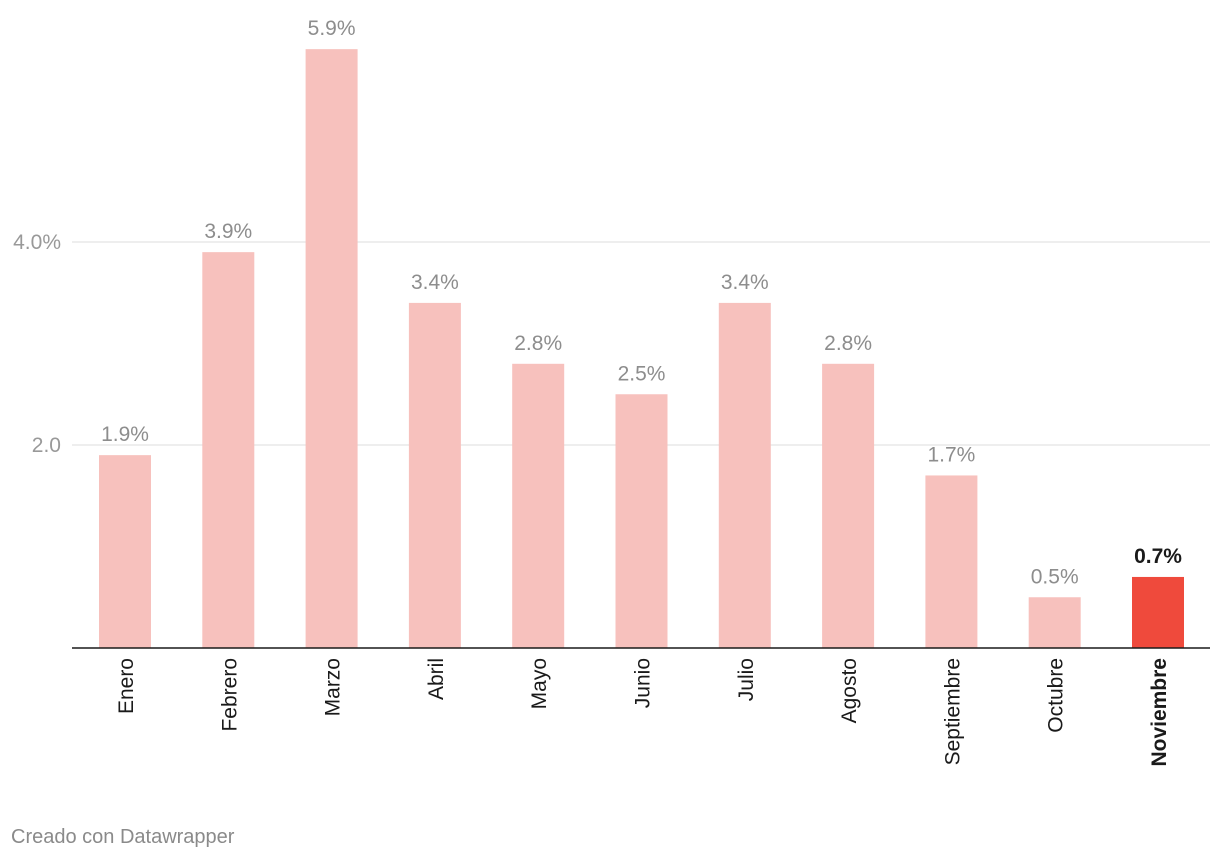  Describe the element at coordinates (229, 695) in the screenshot. I see `x-tick-label-febrero: Febrero` at that location.